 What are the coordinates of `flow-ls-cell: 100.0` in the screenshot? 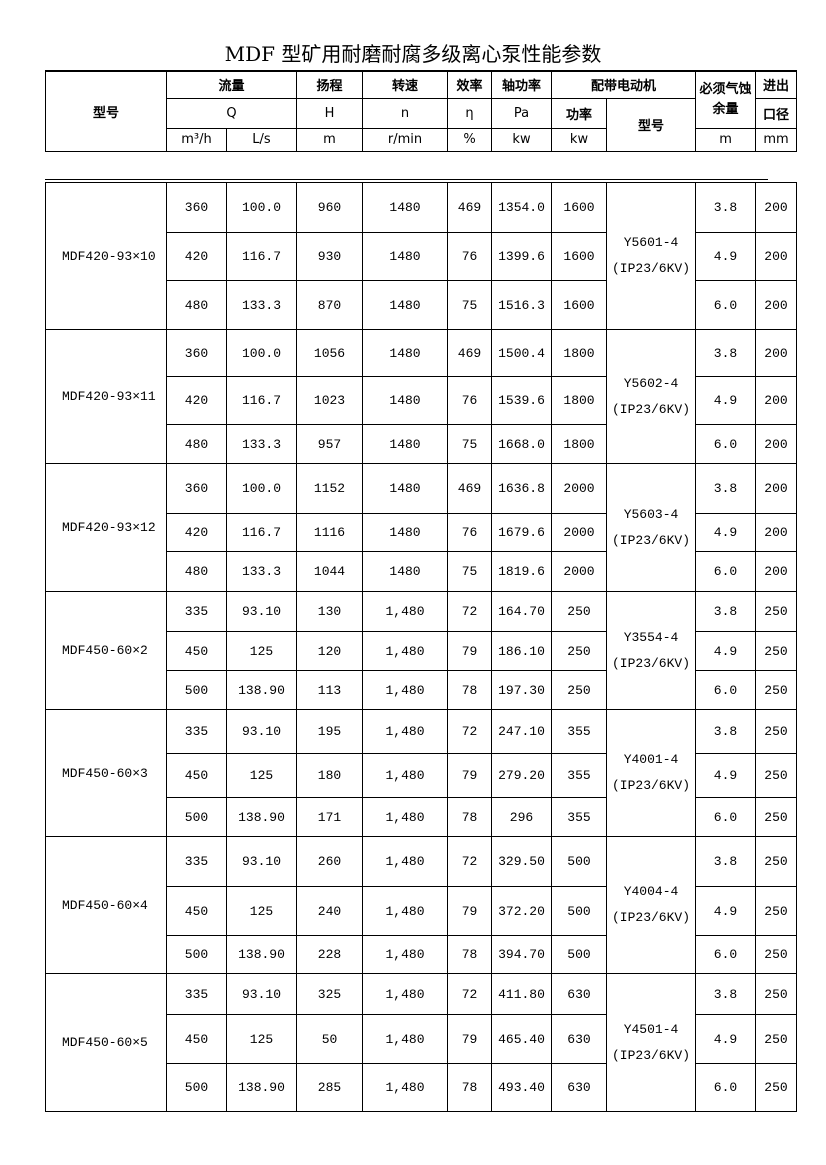 It's located at (261, 488).